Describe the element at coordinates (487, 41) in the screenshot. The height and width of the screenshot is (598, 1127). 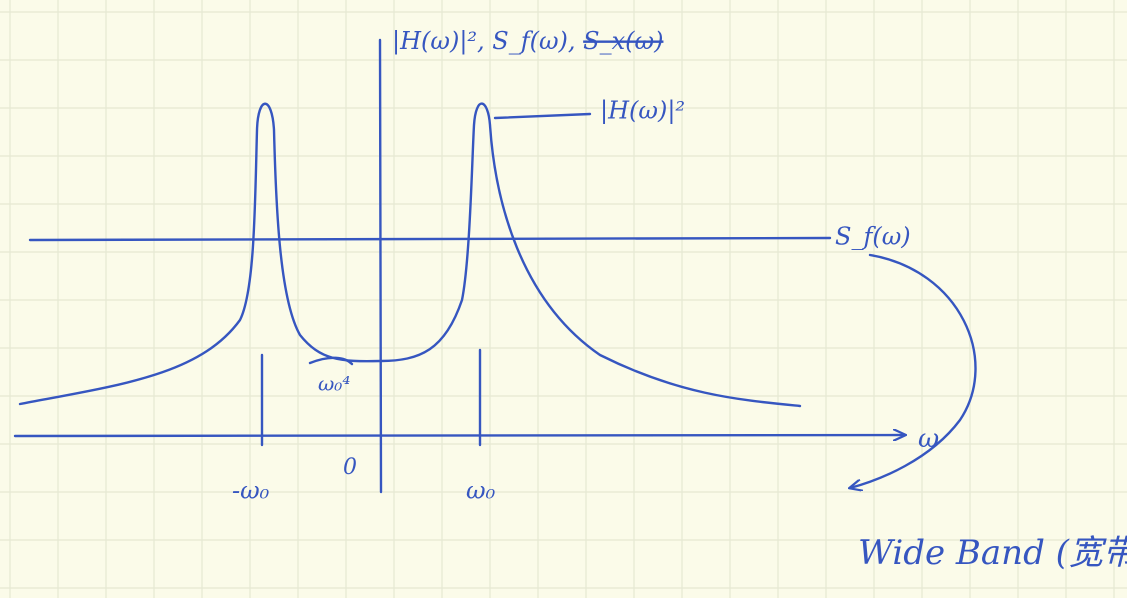
I see `axis-title-main: |H(ω)|², S_f(ω),` at that location.